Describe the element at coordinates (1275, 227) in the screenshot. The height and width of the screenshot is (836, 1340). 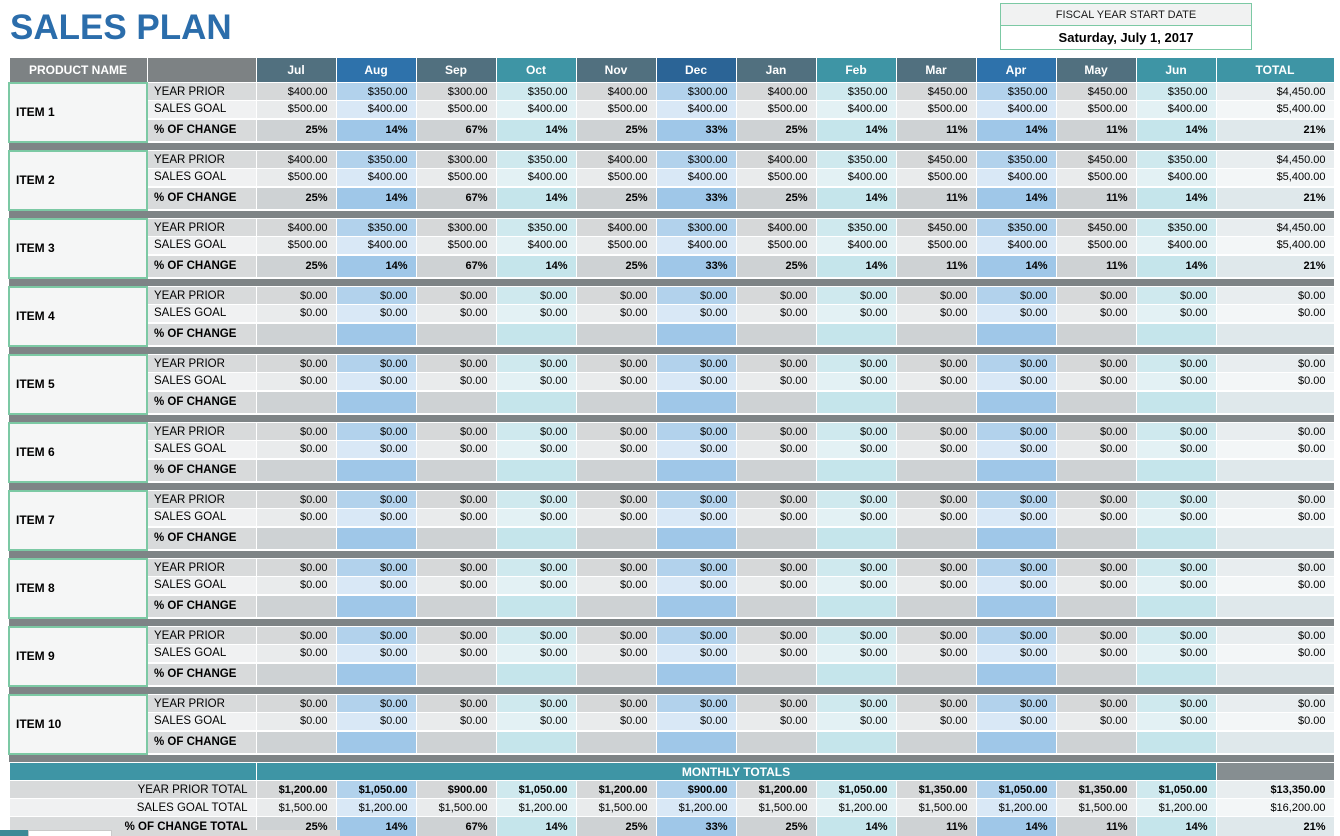
I see `cell-yp: $4,450.00` at that location.